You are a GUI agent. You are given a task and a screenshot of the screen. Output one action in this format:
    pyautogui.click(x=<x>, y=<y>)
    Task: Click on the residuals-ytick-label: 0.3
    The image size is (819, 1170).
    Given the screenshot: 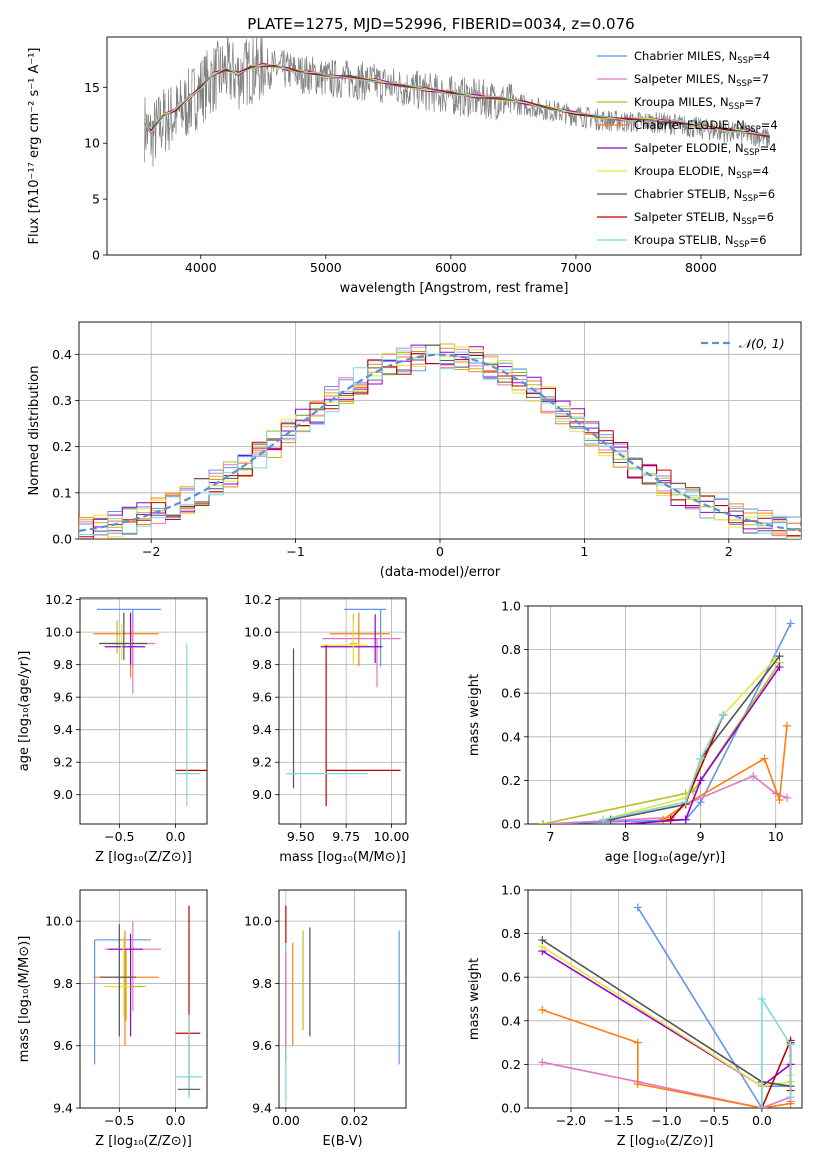 What is the action you would take?
    pyautogui.click(x=62, y=400)
    